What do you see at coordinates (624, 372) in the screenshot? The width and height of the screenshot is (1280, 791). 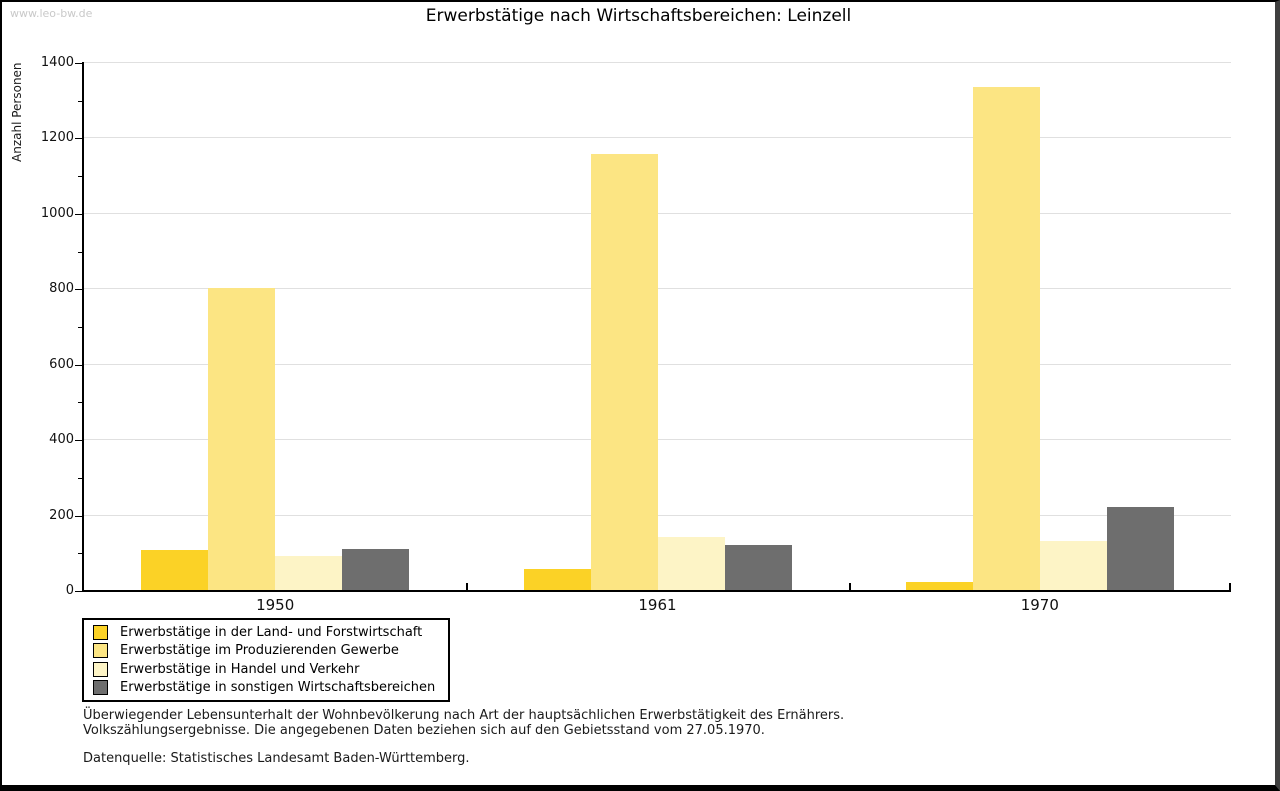 I see `bar-1961-series2` at bounding box center [624, 372].